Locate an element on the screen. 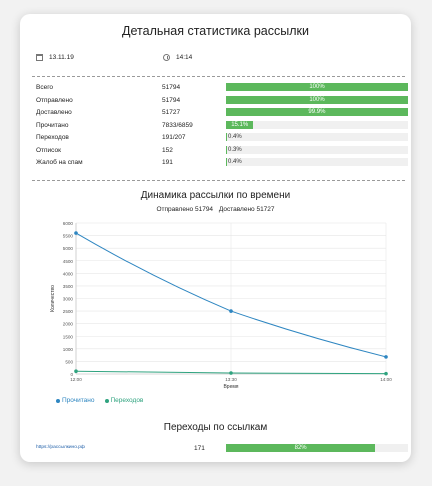  meta-row: 13.11.19 14:14 is located at coordinates (215, 61).